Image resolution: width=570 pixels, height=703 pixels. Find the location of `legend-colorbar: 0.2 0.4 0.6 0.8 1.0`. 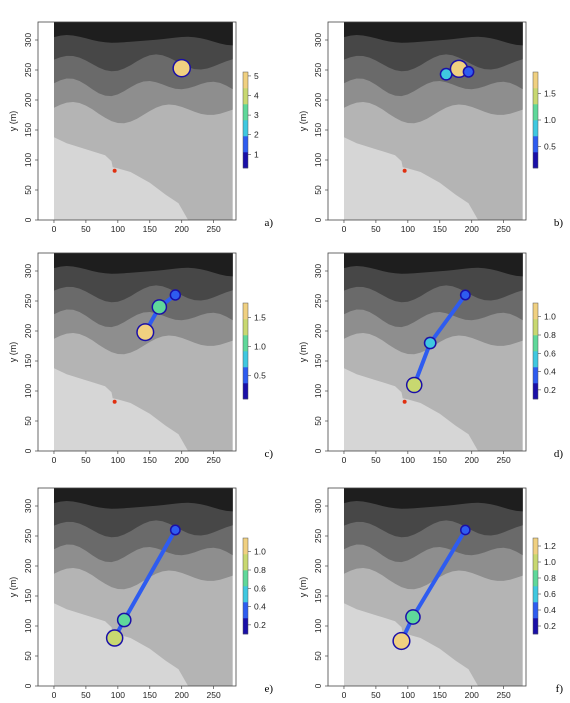

legend-colorbar: 0.2 0.4 0.6 0.8 1.0 is located at coordinates (544, 351).